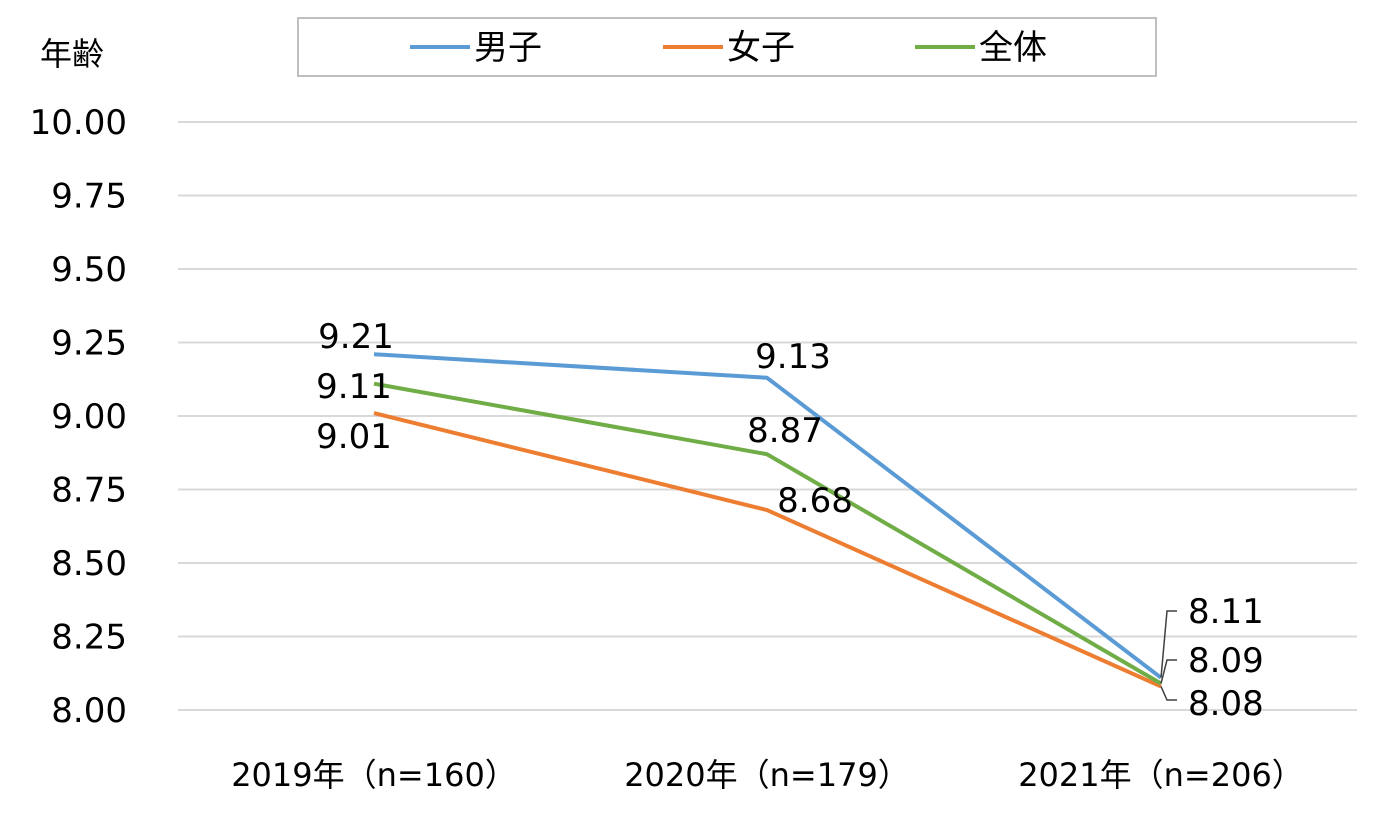 This screenshot has width=1390, height=820. What do you see at coordinates (508, 48) in the screenshot?
I see `legend-label: 男子` at bounding box center [508, 48].